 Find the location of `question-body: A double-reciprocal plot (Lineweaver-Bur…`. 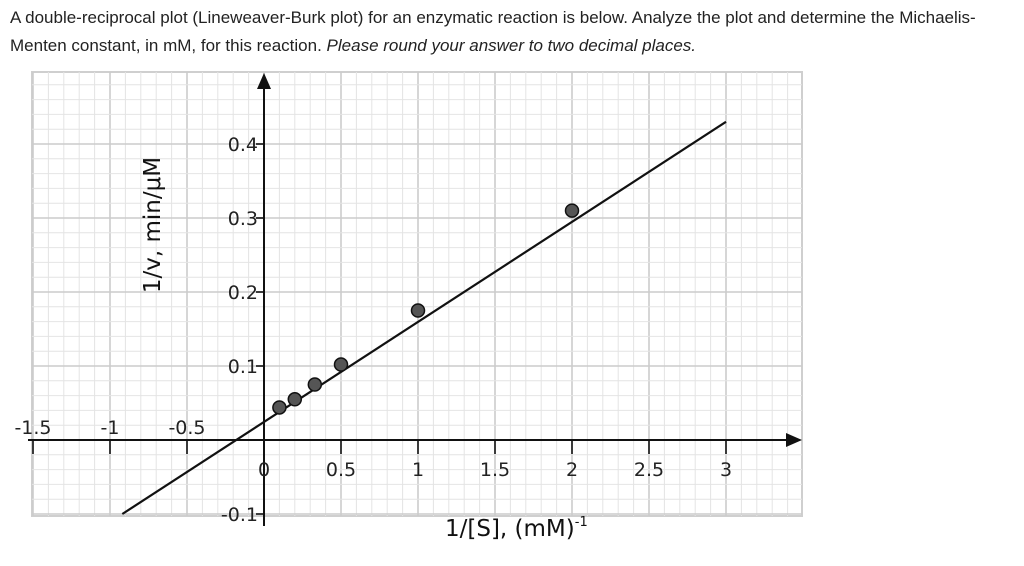

question-body: A double-reciprocal plot (Lineweaver-Bur… is located at coordinates (493, 31).